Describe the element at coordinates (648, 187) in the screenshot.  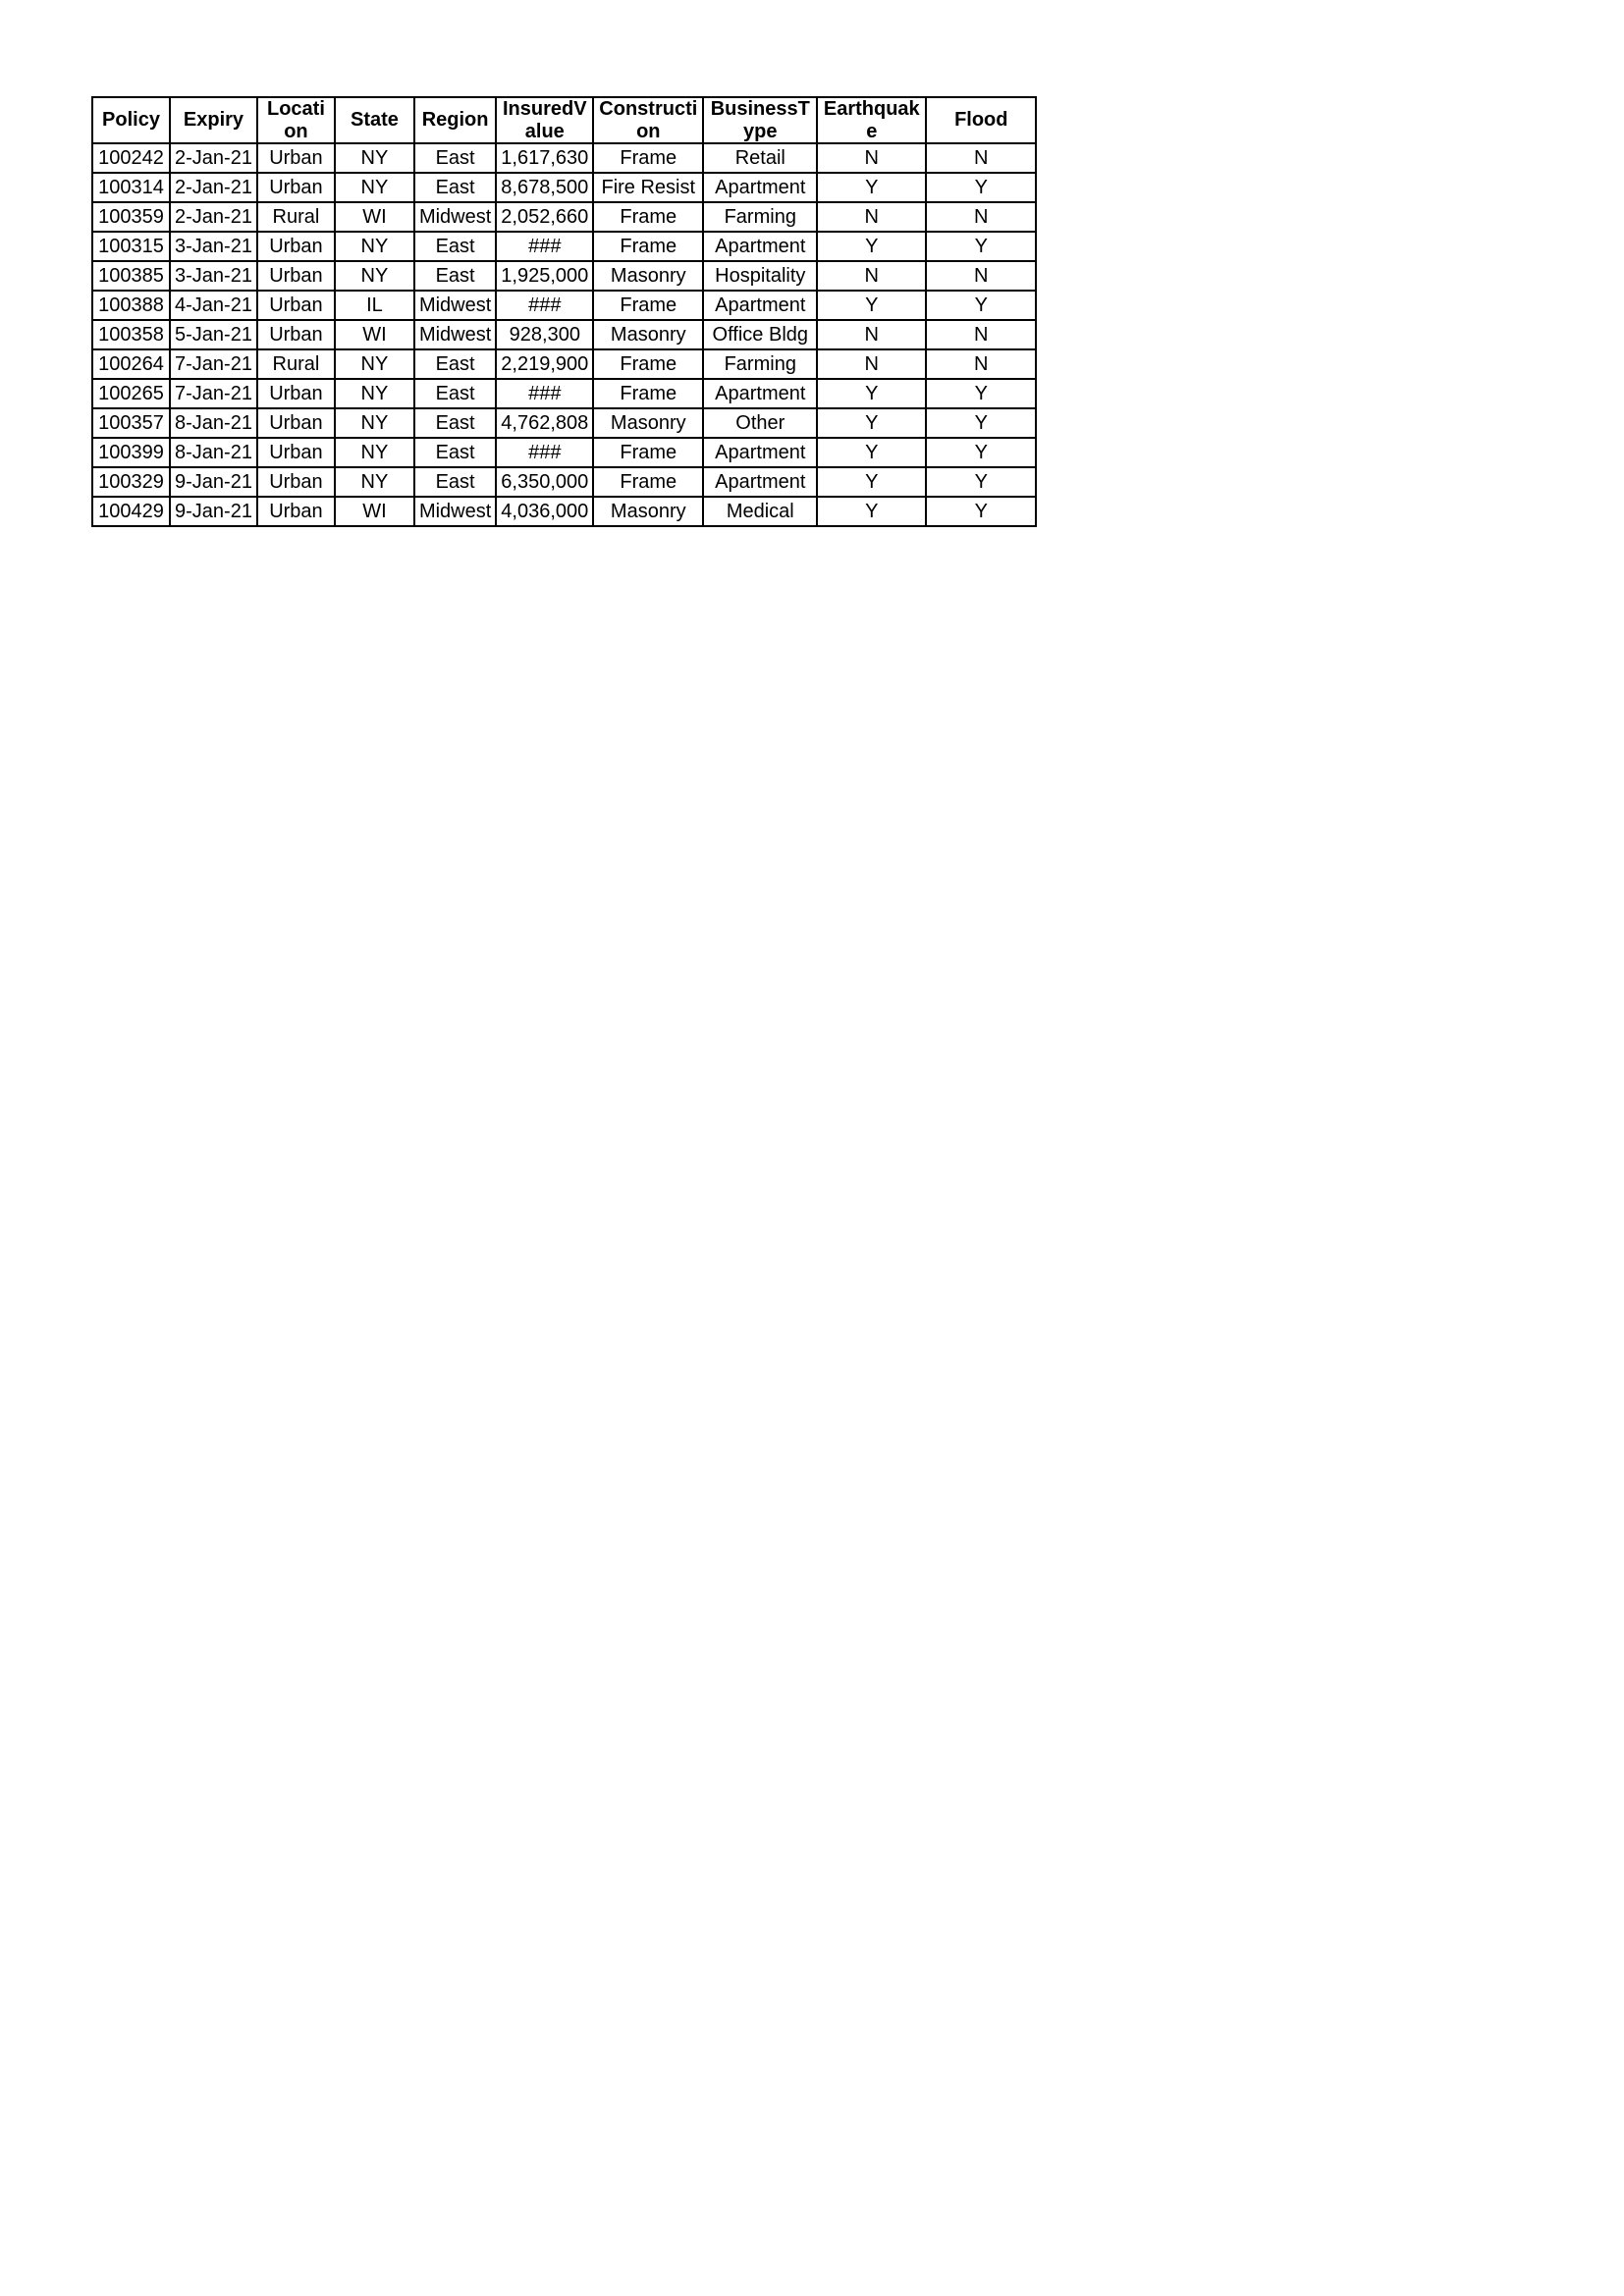
I see `cell-construction: Fire Resist` at that location.